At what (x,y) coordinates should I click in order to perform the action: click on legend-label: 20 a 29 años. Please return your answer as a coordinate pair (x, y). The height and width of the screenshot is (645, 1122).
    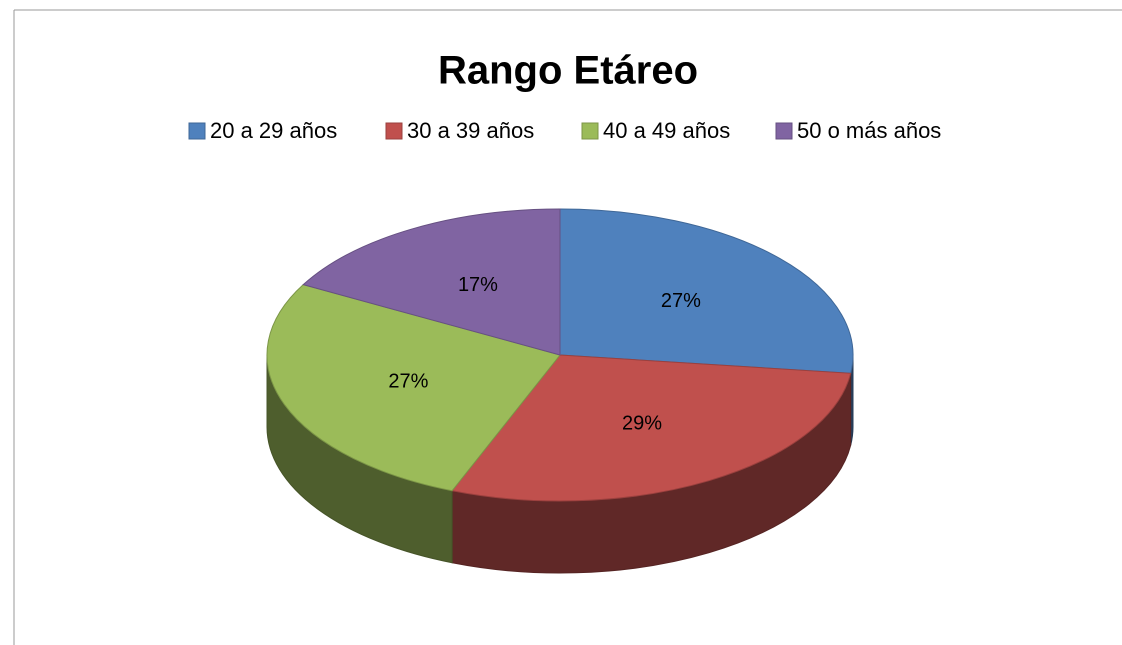
    Looking at the image, I should click on (273, 130).